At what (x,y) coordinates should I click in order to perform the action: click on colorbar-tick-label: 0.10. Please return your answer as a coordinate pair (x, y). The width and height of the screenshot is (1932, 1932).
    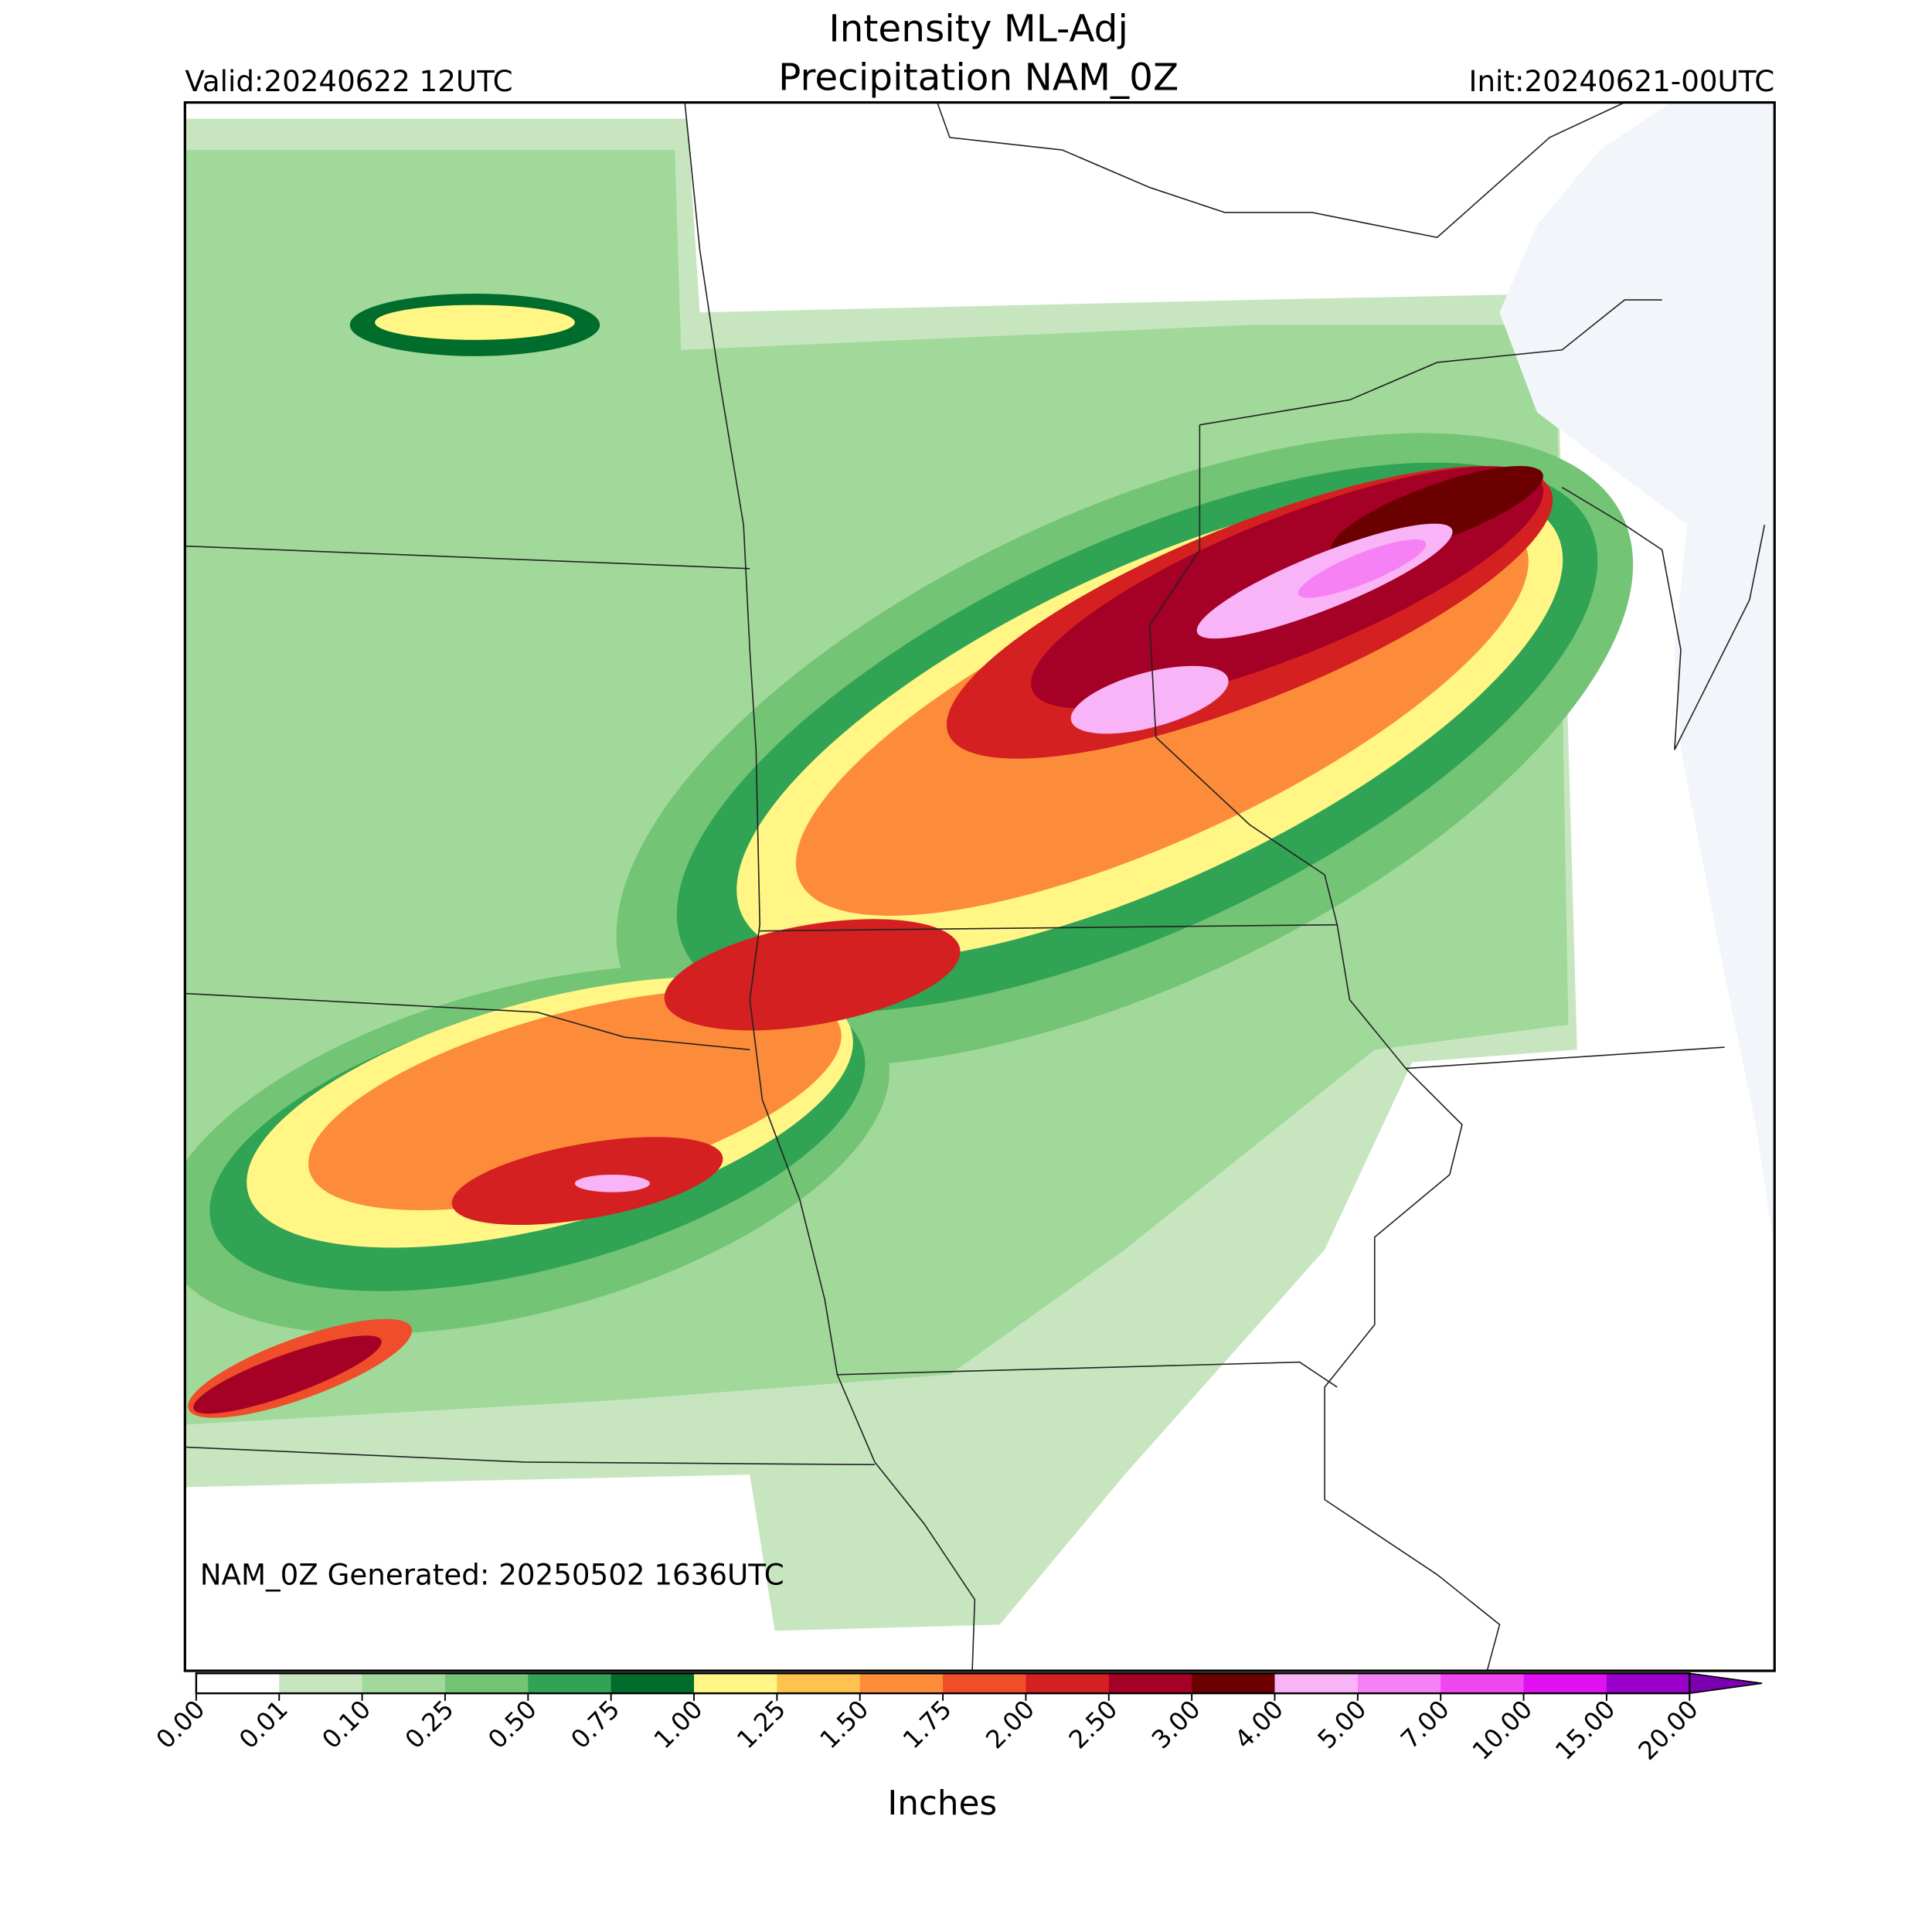
    Looking at the image, I should click on (346, 1725).